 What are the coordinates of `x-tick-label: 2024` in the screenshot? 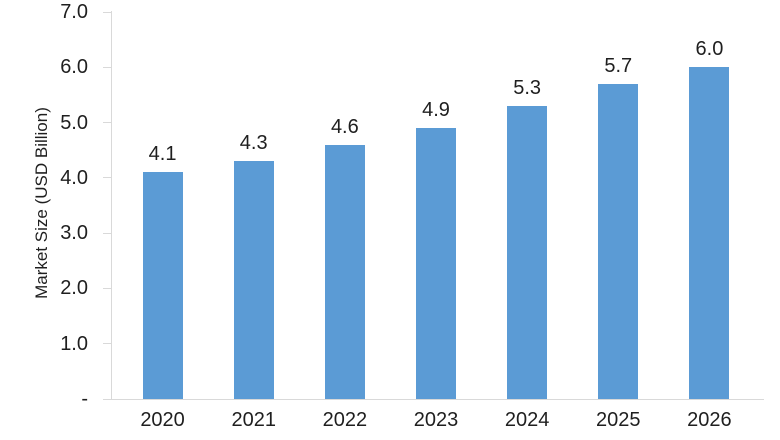 It's located at (527, 420).